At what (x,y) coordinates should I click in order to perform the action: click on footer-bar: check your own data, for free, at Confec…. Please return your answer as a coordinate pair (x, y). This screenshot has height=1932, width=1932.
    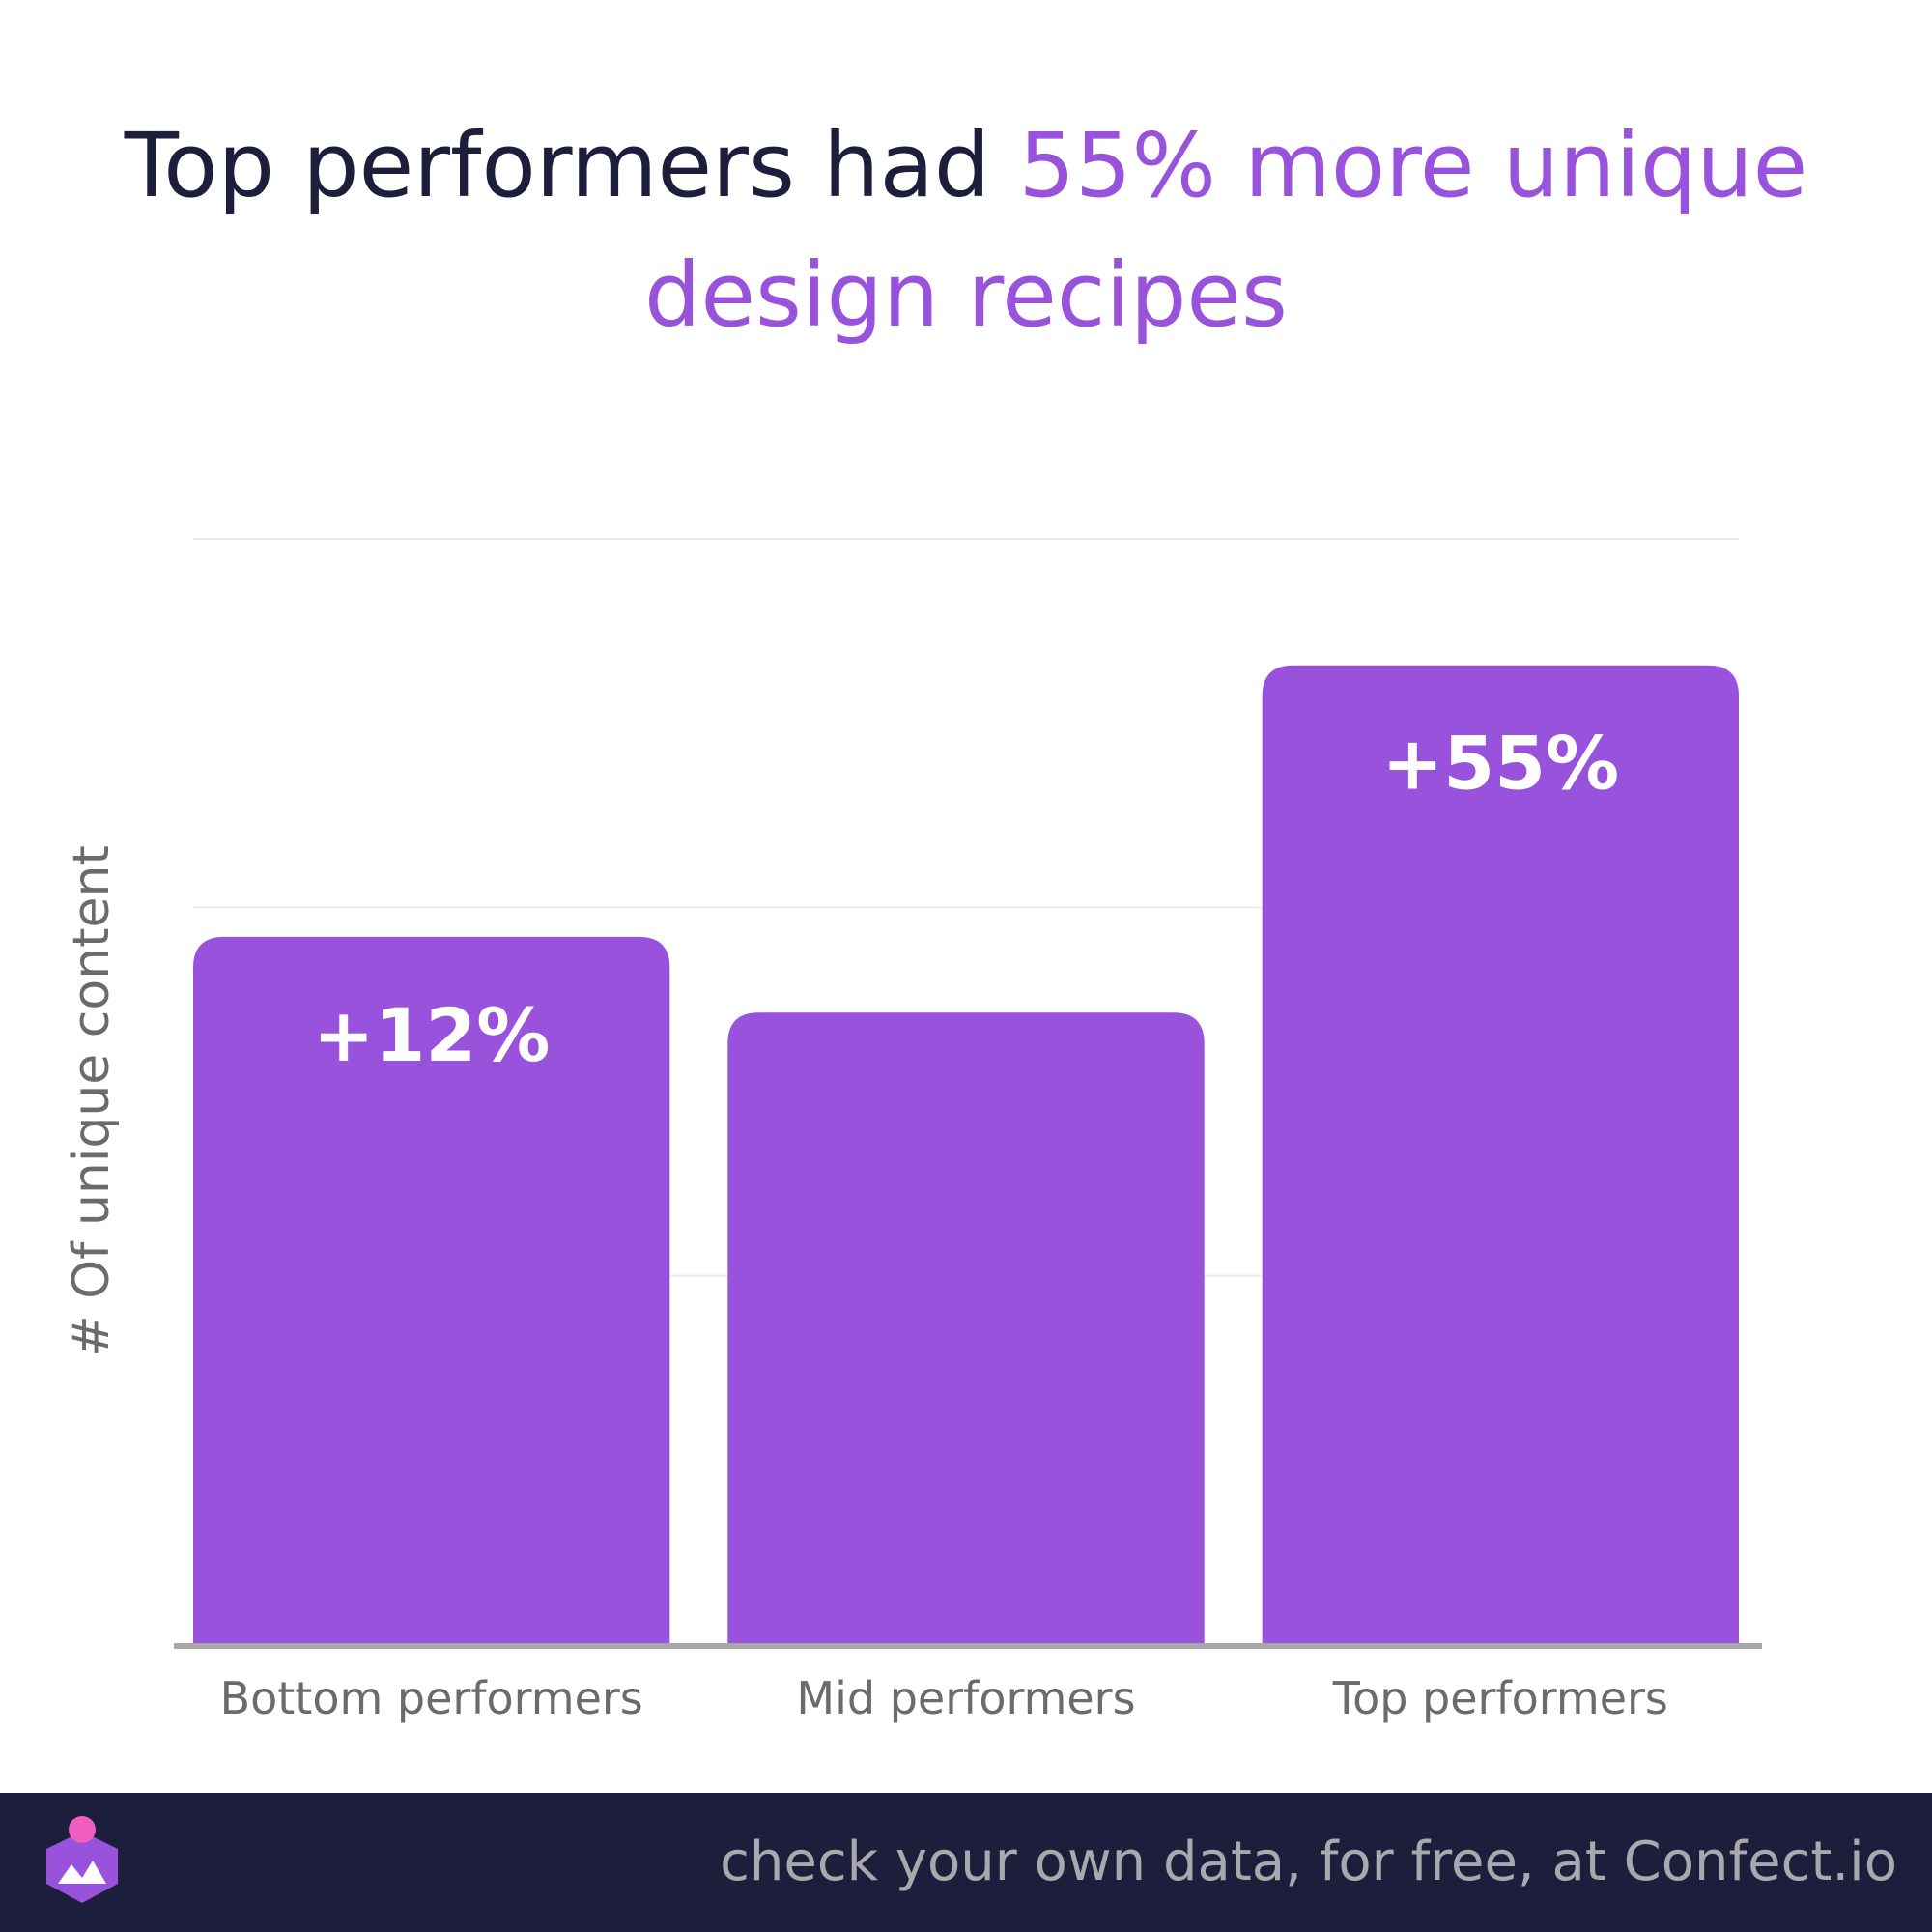
    Looking at the image, I should click on (966, 1862).